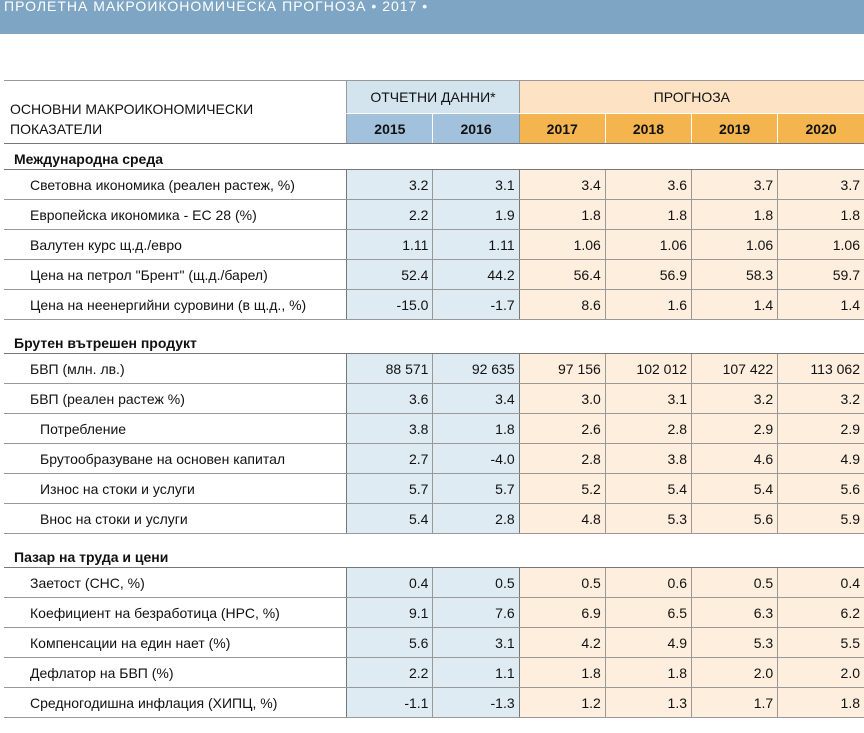  What do you see at coordinates (476, 458) in the screenshot?
I see `value-cell-2016: -4.0` at bounding box center [476, 458].